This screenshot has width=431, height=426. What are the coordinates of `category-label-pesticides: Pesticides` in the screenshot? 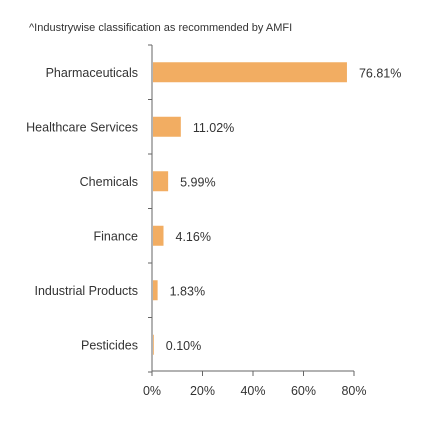 It's located at (109, 345).